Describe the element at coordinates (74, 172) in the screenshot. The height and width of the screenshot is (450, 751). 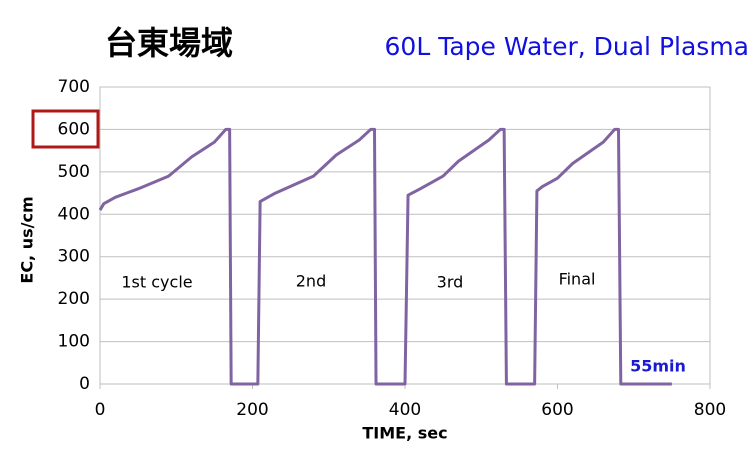
I see `y-tick-label: 500` at that location.